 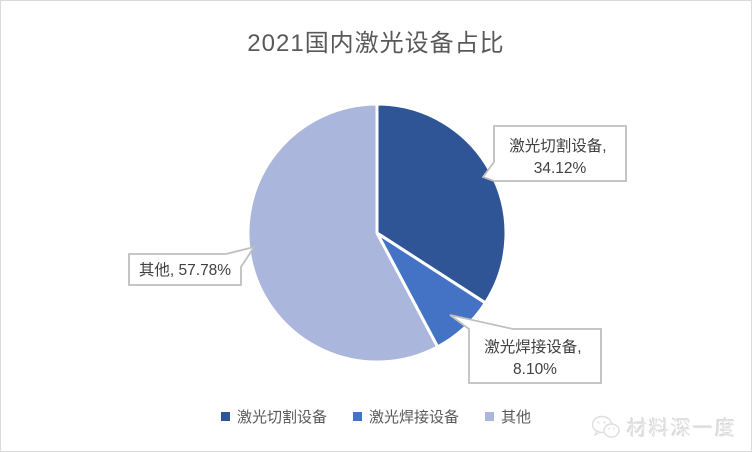 What do you see at coordinates (225, 416) in the screenshot?
I see `legend-marker-laser-cutting` at bounding box center [225, 416].